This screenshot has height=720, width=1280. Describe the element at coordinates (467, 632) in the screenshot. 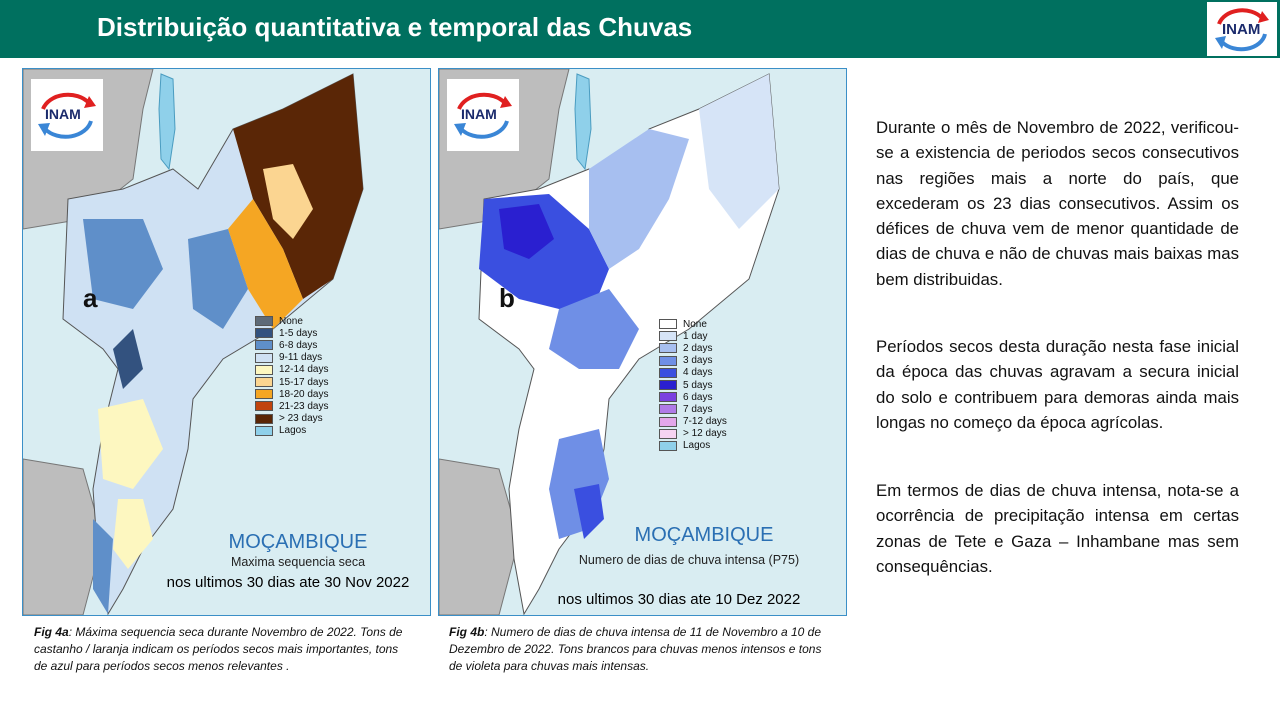

I see `caption-b-label: Fig 4b` at that location.